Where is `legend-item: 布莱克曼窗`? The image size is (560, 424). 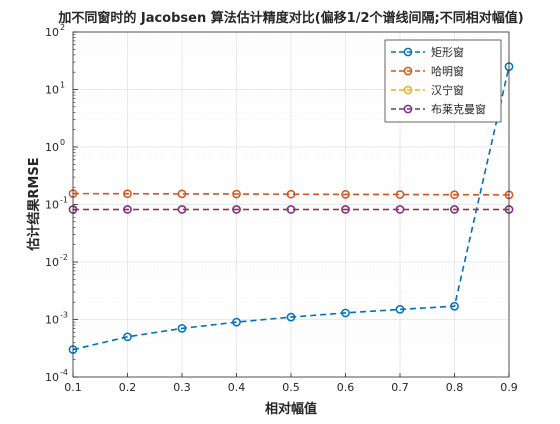
legend-item: 布莱克曼窗 is located at coordinates (438, 109).